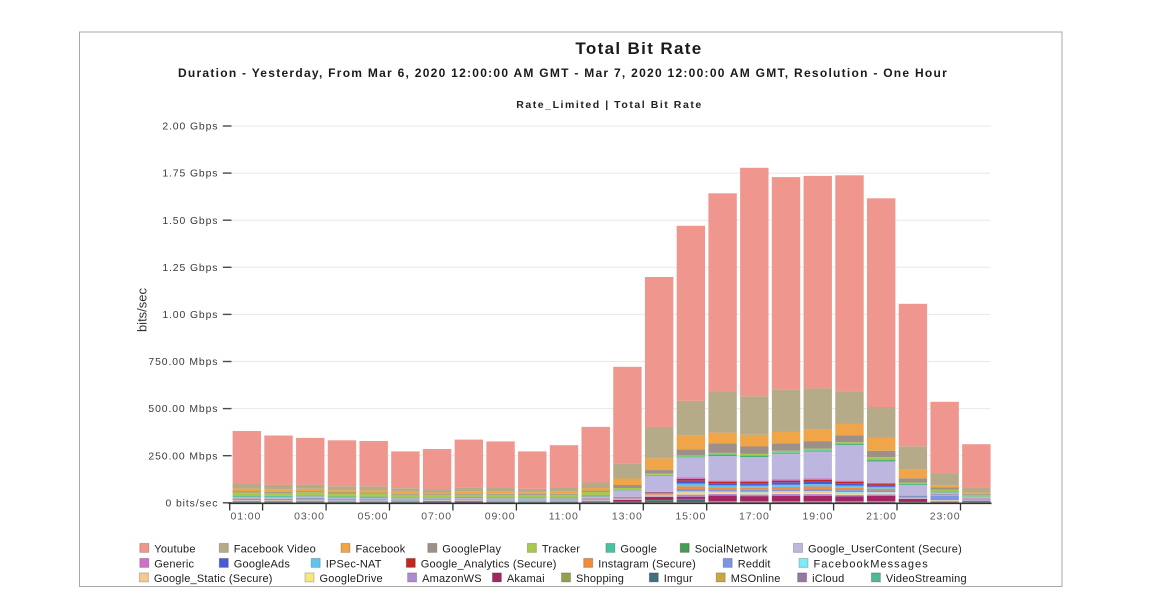  Describe the element at coordinates (731, 549) in the screenshot. I see `svg-text: SocialNetwork` at that location.